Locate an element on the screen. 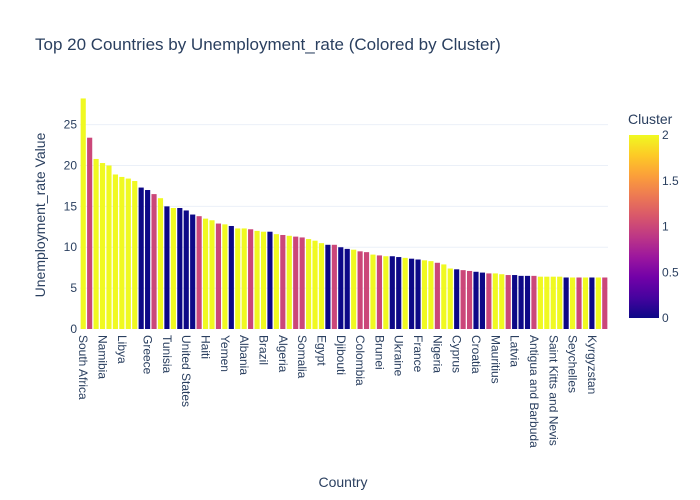 The image size is (700, 500). x-tick-label: France is located at coordinates (418, 354).